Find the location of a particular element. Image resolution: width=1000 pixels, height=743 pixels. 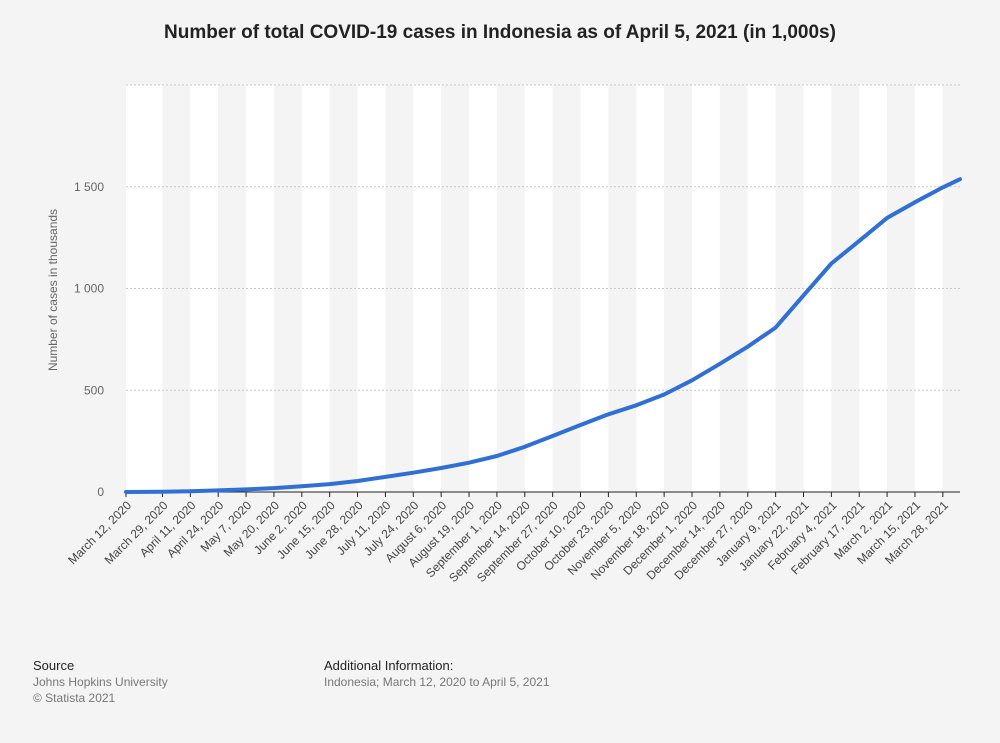

y-tick-label: 1 000 is located at coordinates (89, 289).